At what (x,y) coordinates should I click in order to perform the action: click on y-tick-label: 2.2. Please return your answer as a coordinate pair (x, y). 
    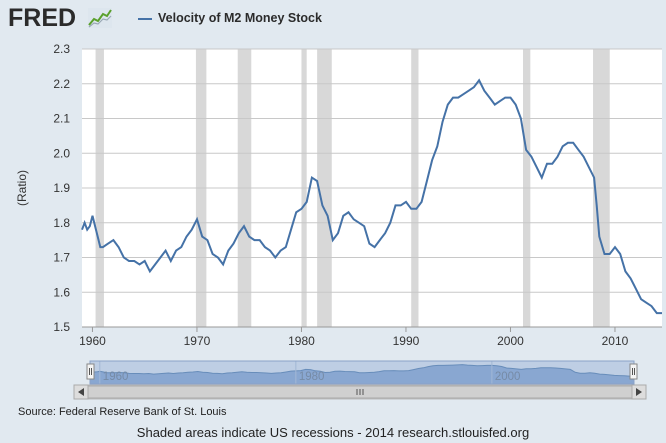
    Looking at the image, I should click on (61, 84).